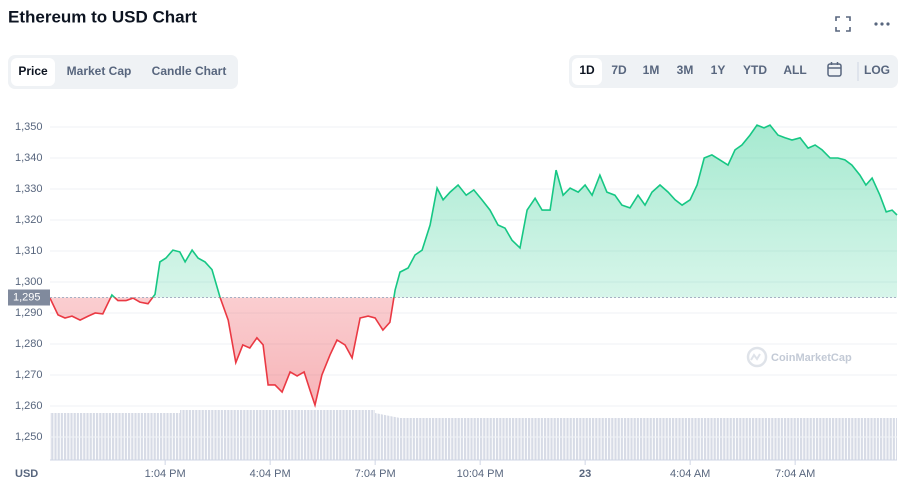  What do you see at coordinates (718, 70) in the screenshot?
I see `range-button: 1Y` at bounding box center [718, 70].